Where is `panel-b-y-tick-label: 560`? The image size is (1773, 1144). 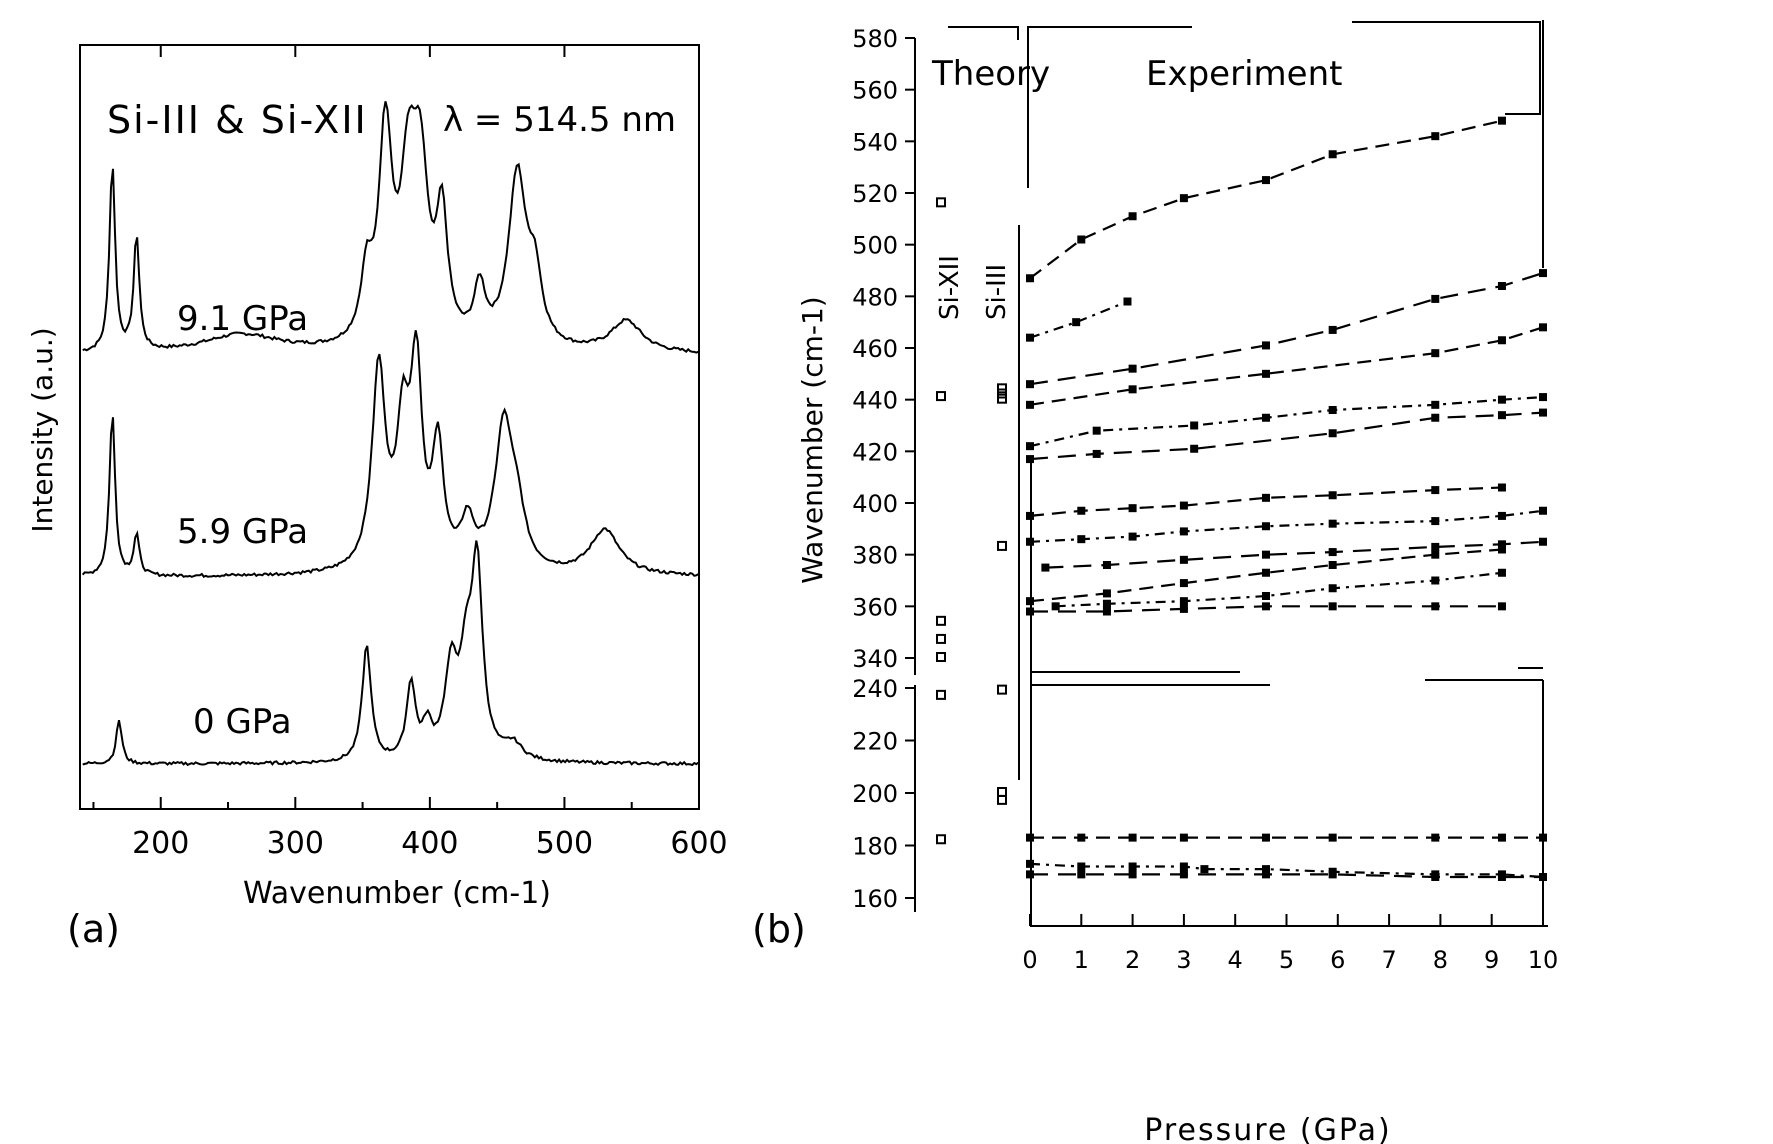 panel-b-y-tick-label: 560 is located at coordinates (875, 91).